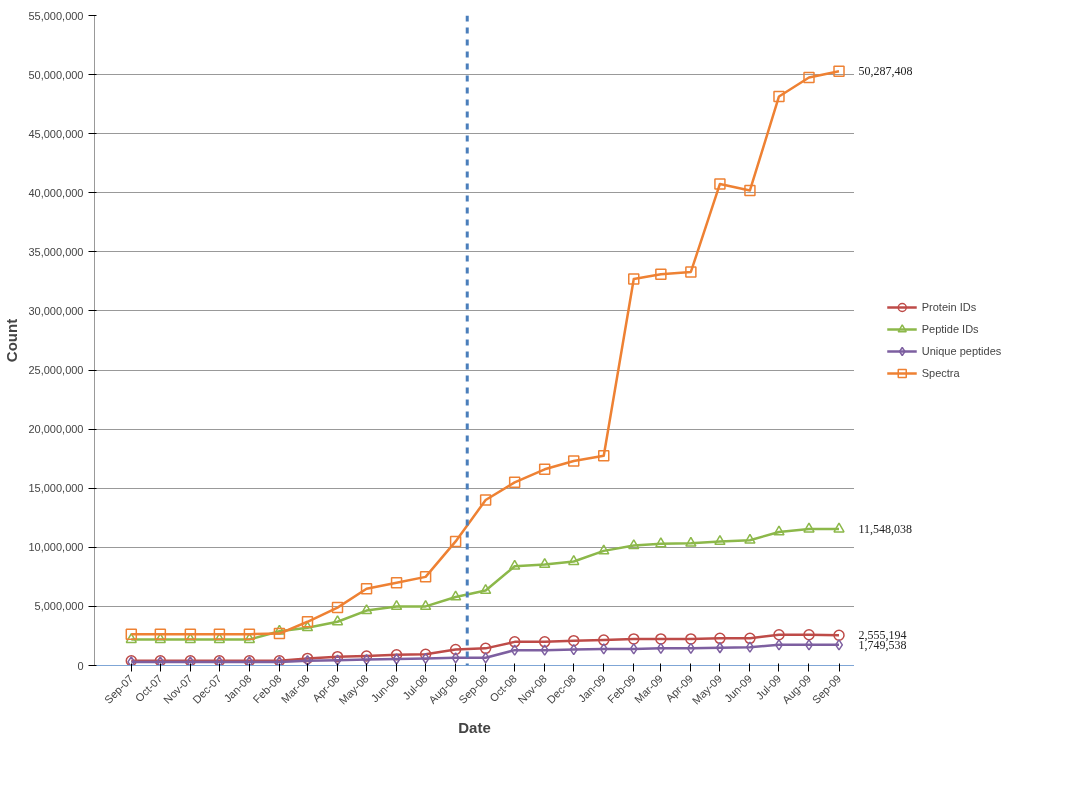 The image size is (1068, 796). What do you see at coordinates (949, 307) in the screenshot?
I see `legend-label: Protein IDs` at bounding box center [949, 307].